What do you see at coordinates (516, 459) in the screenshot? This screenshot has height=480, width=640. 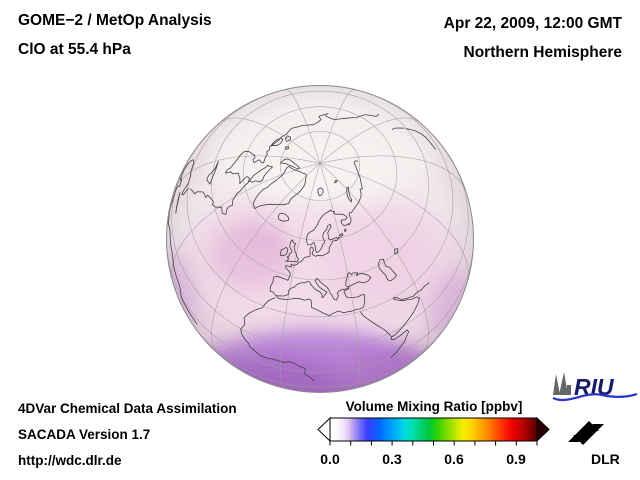 I see `colorbar-tick-label-3: 0.9` at bounding box center [516, 459].